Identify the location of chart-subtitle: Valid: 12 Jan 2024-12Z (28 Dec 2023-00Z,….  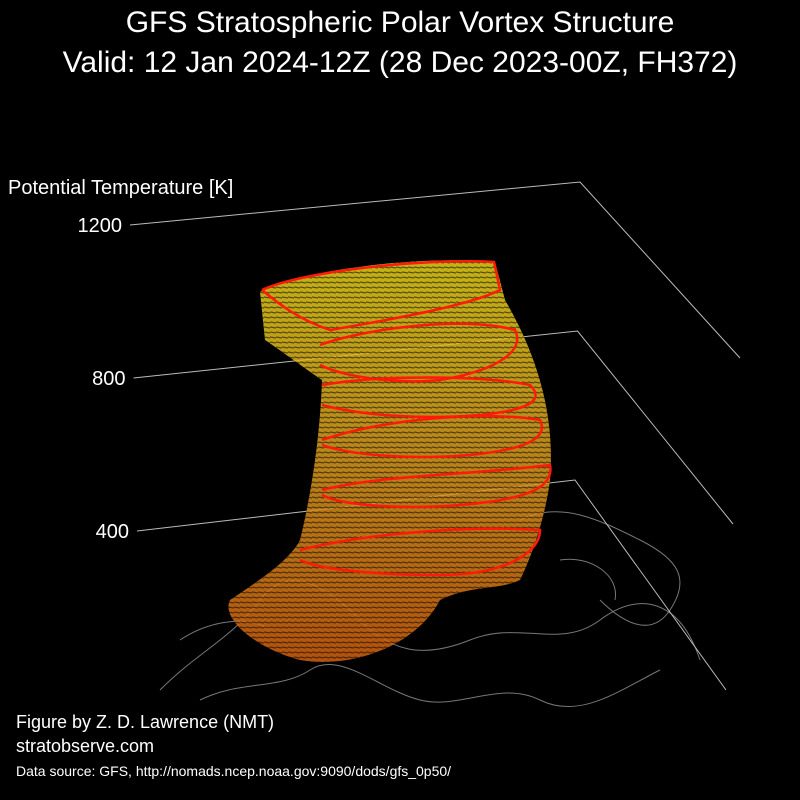
(400, 62).